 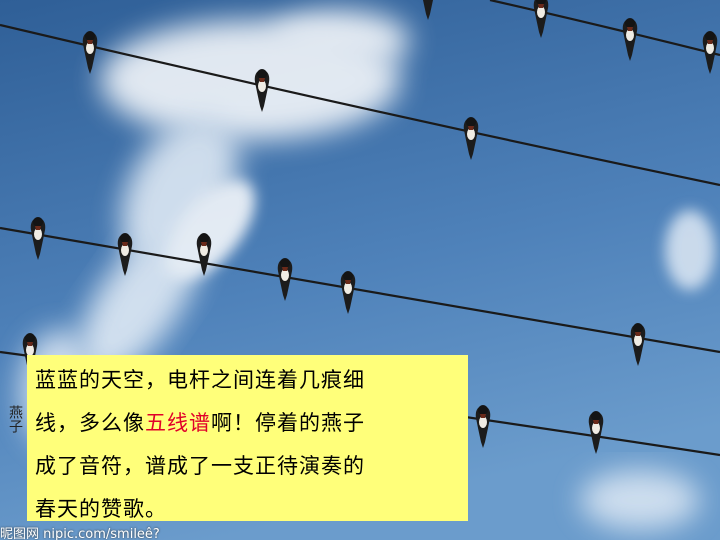 What do you see at coordinates (178, 423) in the screenshot?
I see `caption-highlight: 五线谱` at bounding box center [178, 423].